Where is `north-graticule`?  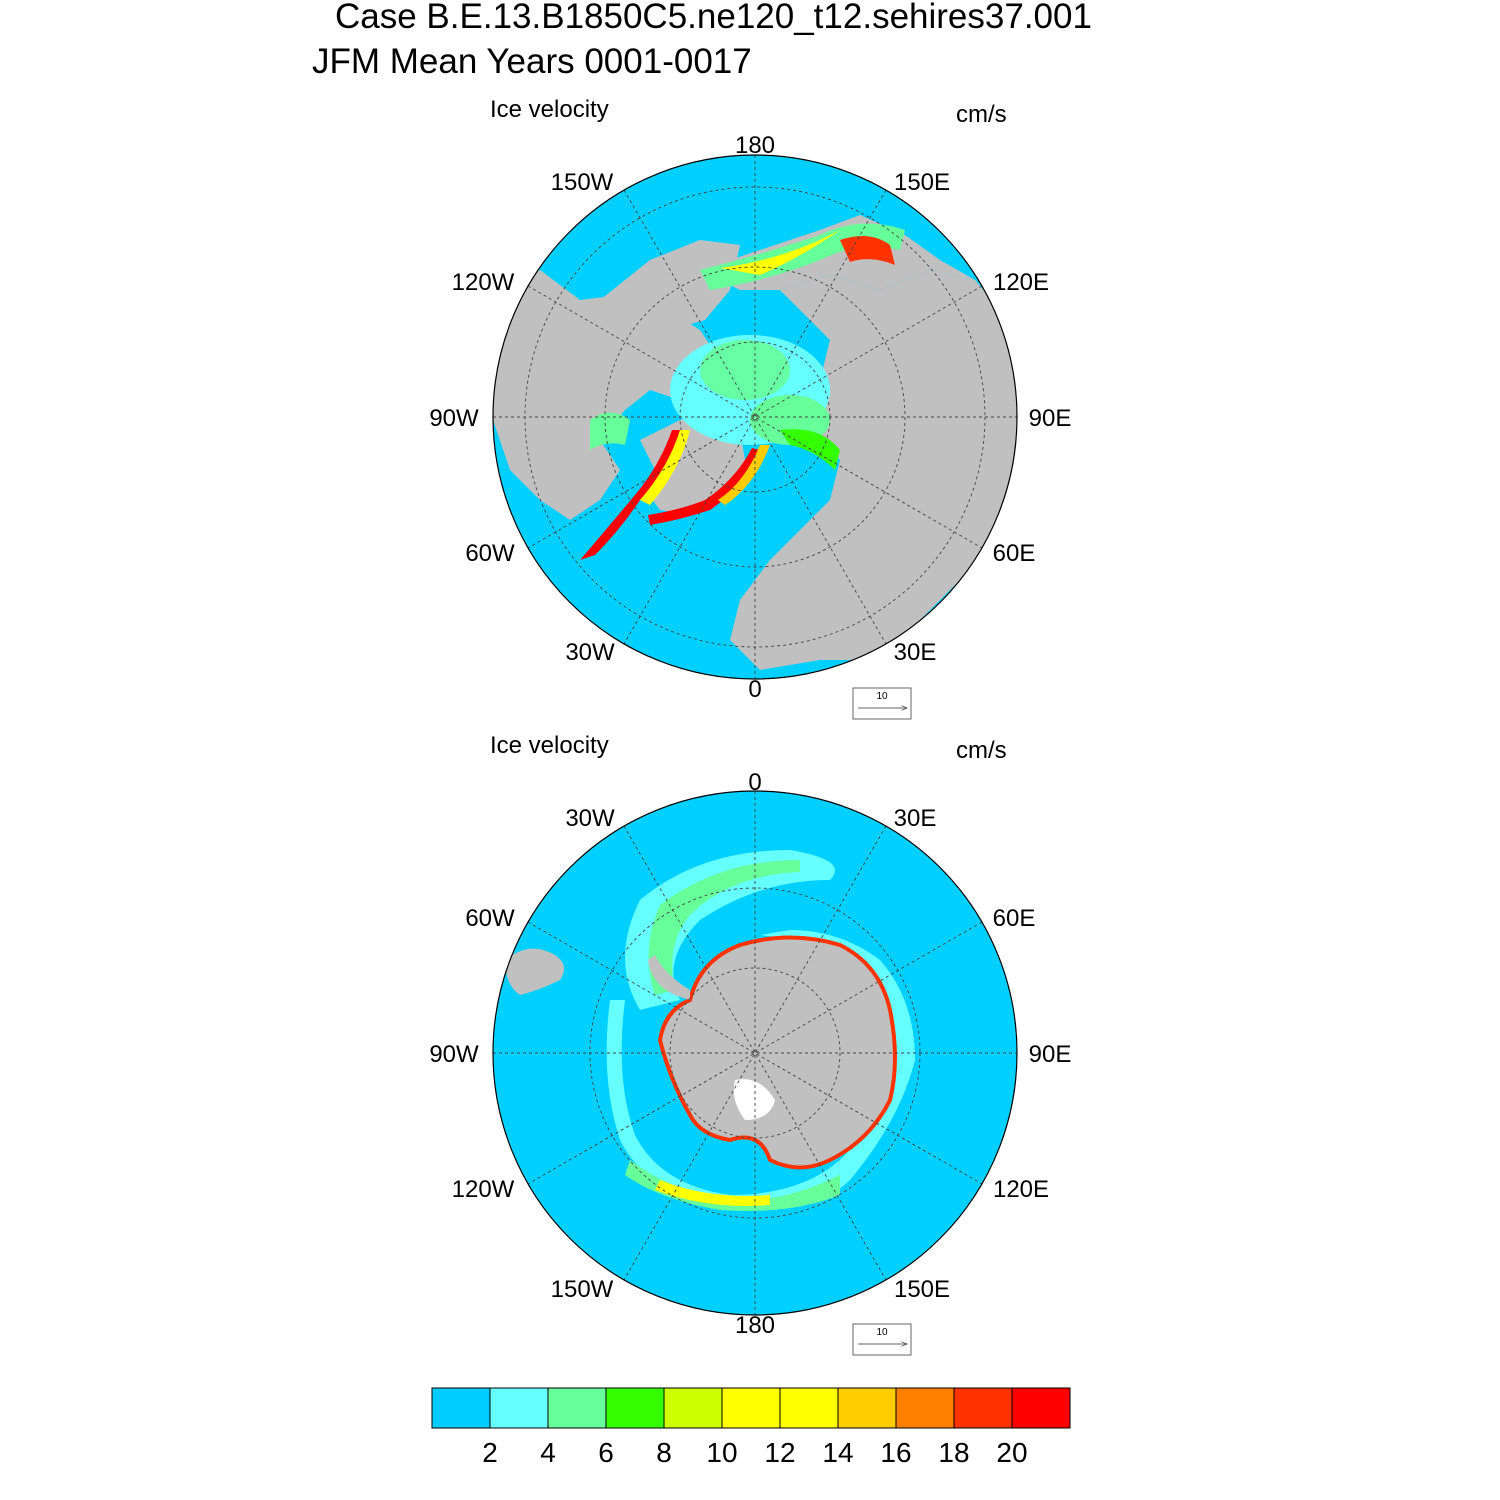
north-graticule is located at coordinates (755, 417).